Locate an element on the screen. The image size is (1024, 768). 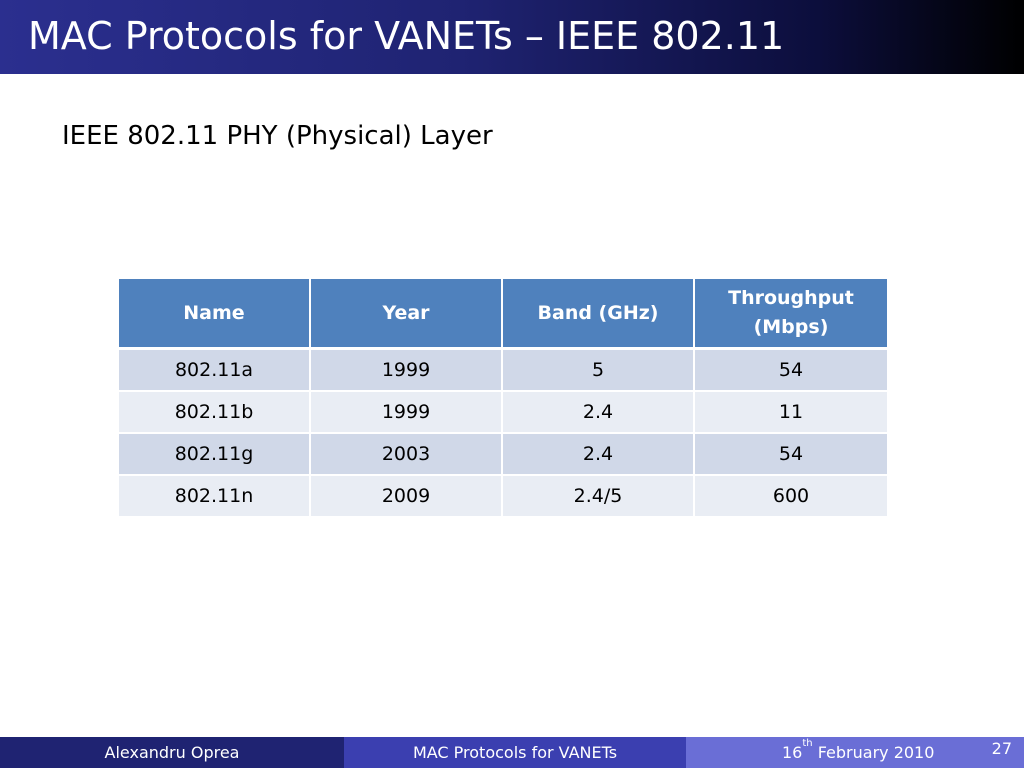
header-name: Name is located at coordinates (215, 314).